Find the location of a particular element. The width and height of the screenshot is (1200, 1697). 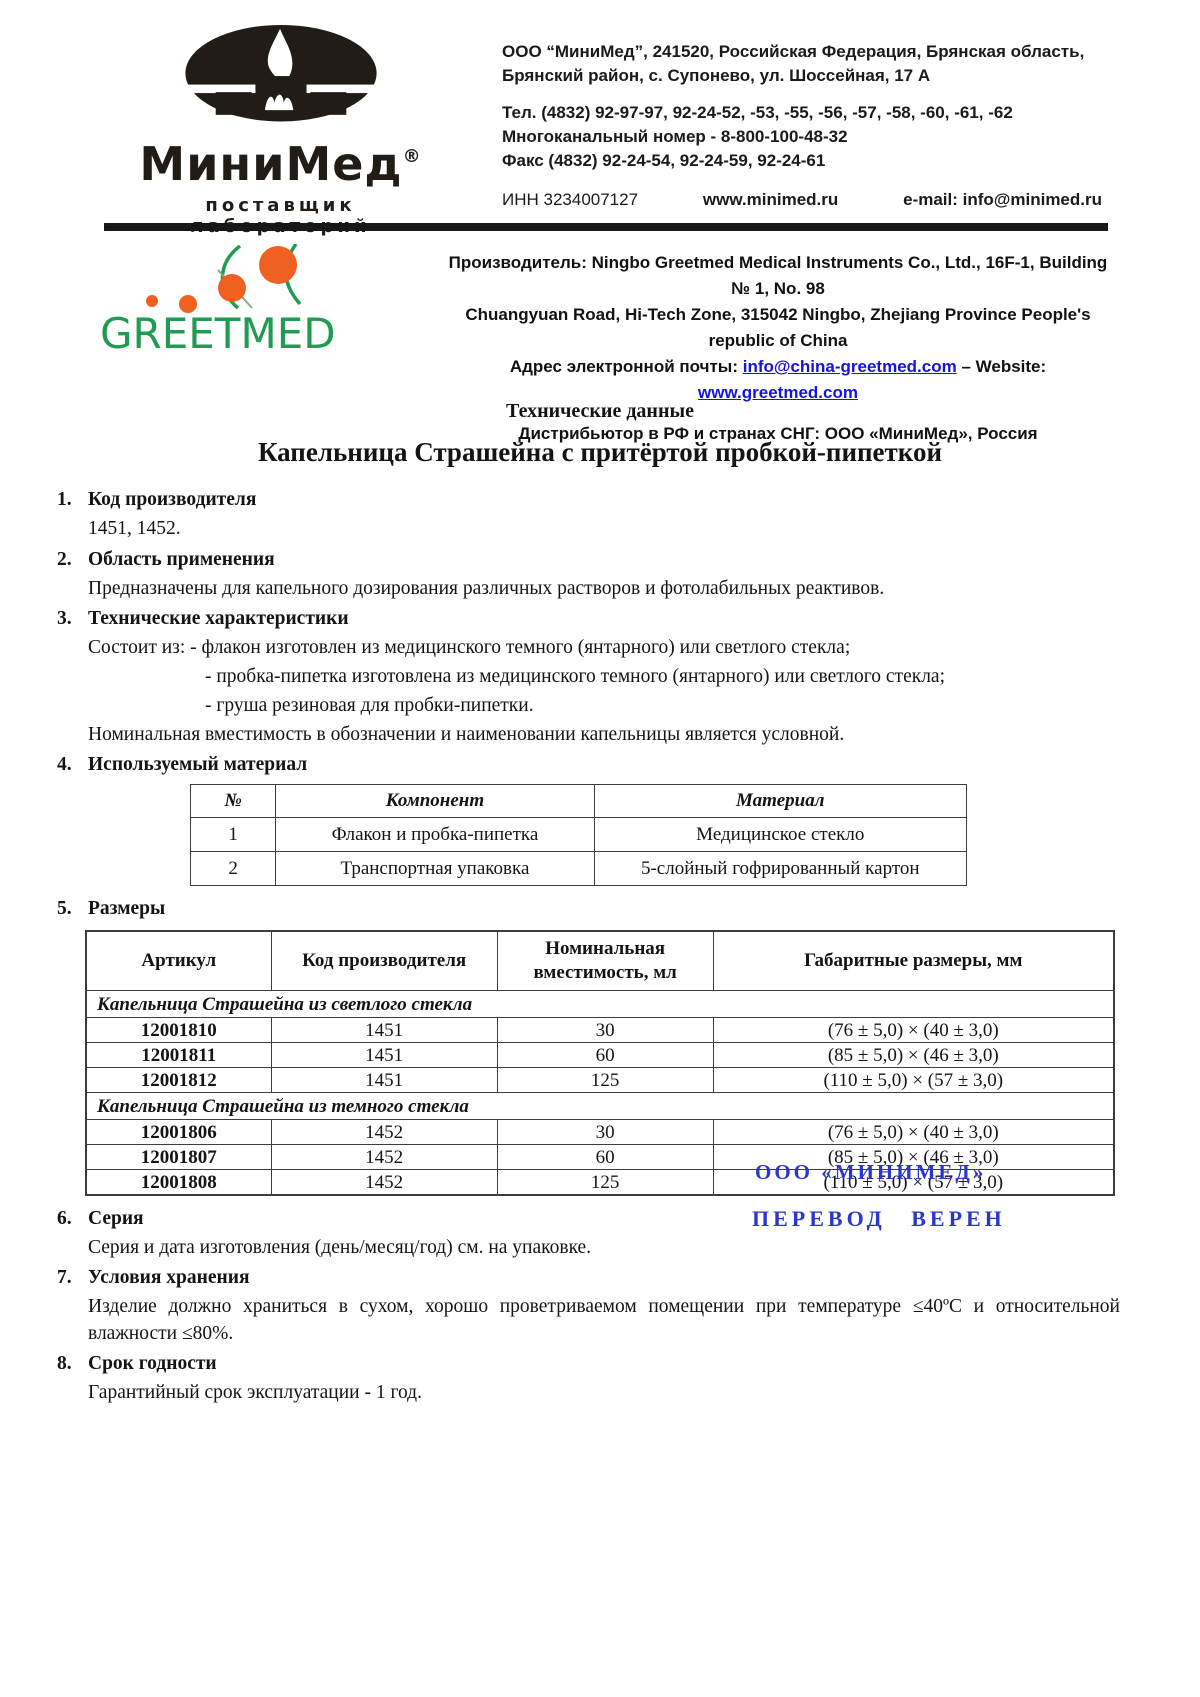

table-header-row: № Компонент Материал is located at coordinates (578, 801).